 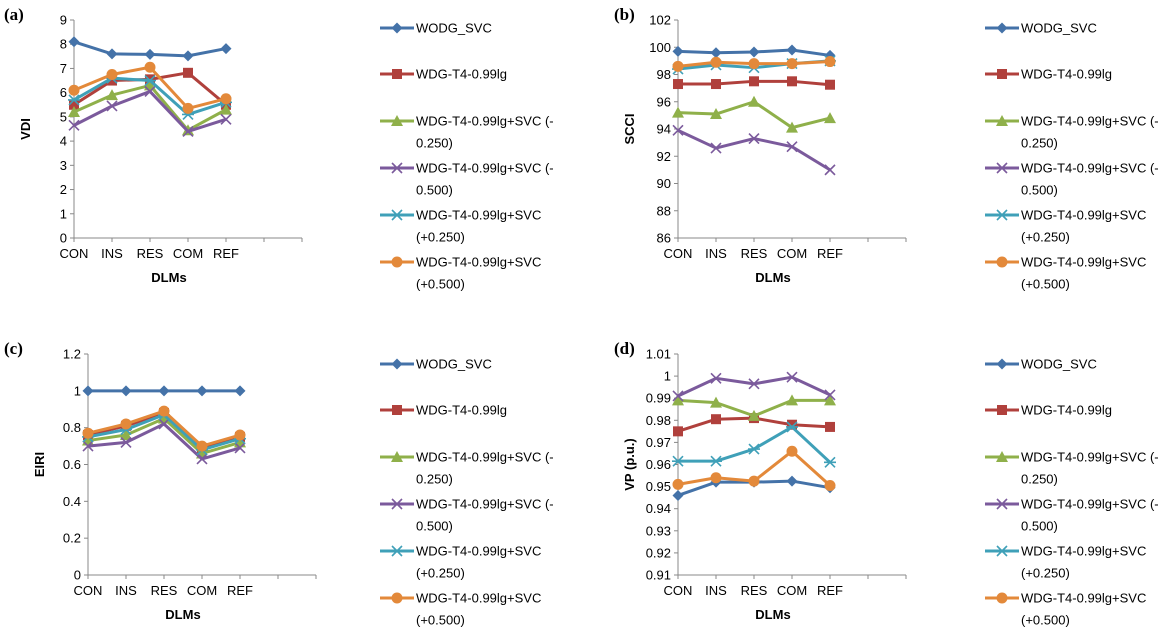 I want to click on y-tick-label: 0, so click(x=77, y=575).